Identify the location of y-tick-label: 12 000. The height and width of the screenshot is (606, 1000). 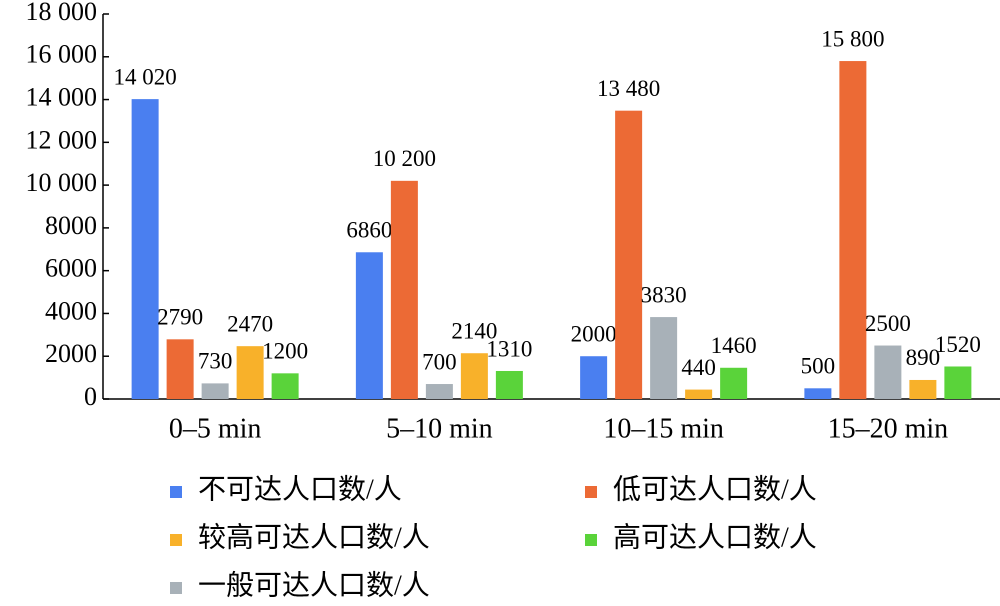
(62, 139).